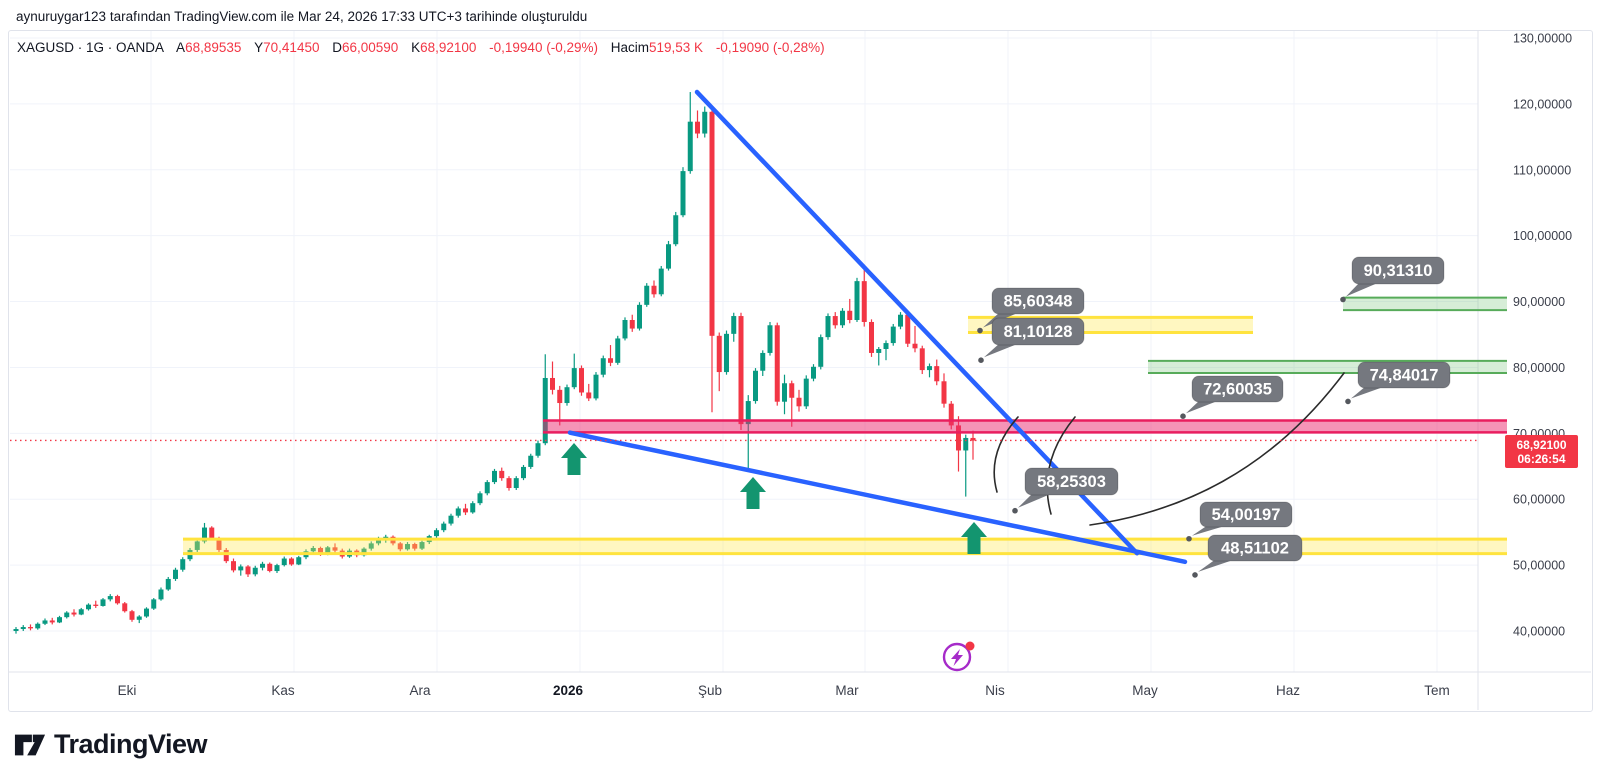 The image size is (1600, 781). Describe the element at coordinates (1542, 39) in the screenshot. I see `price-tick-label: 130,00000` at that location.